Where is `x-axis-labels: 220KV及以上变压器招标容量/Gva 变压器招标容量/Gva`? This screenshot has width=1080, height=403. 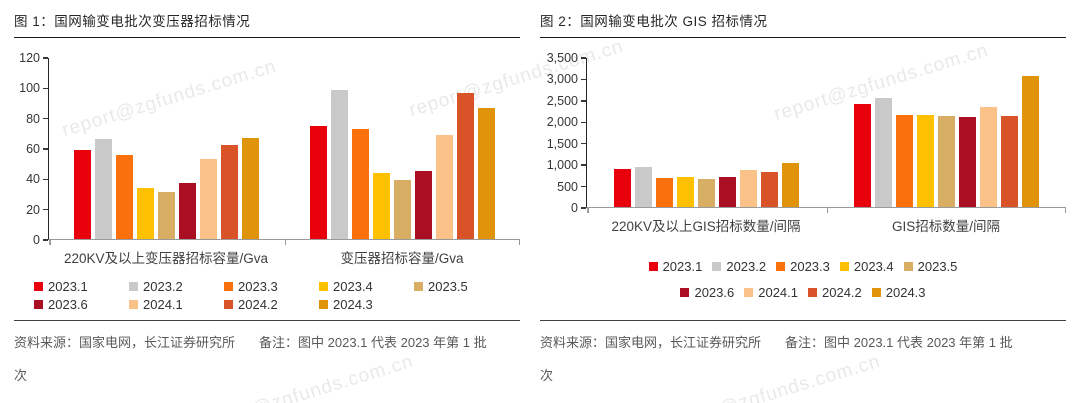
x-axis-labels: 220KV及以上变压器招标容量/Gva 变压器招标容量/Gva is located at coordinates (284, 257).